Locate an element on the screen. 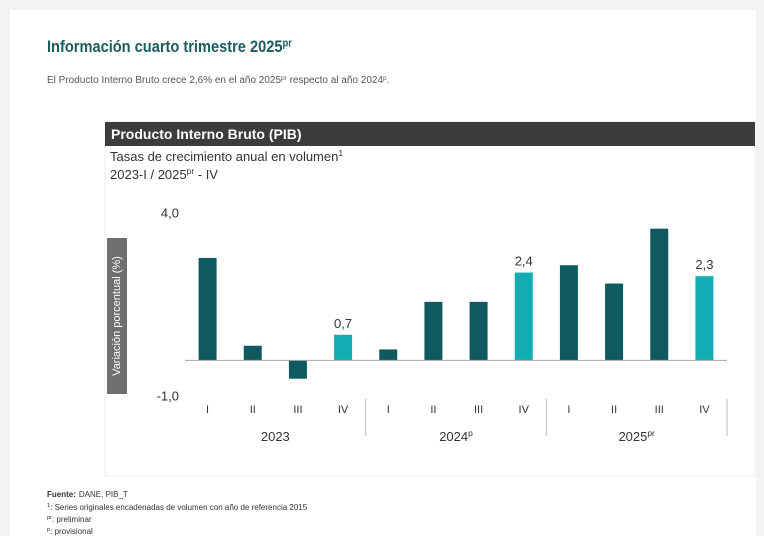 The width and height of the screenshot is (764, 536). group-text: 2024 is located at coordinates (453, 436).